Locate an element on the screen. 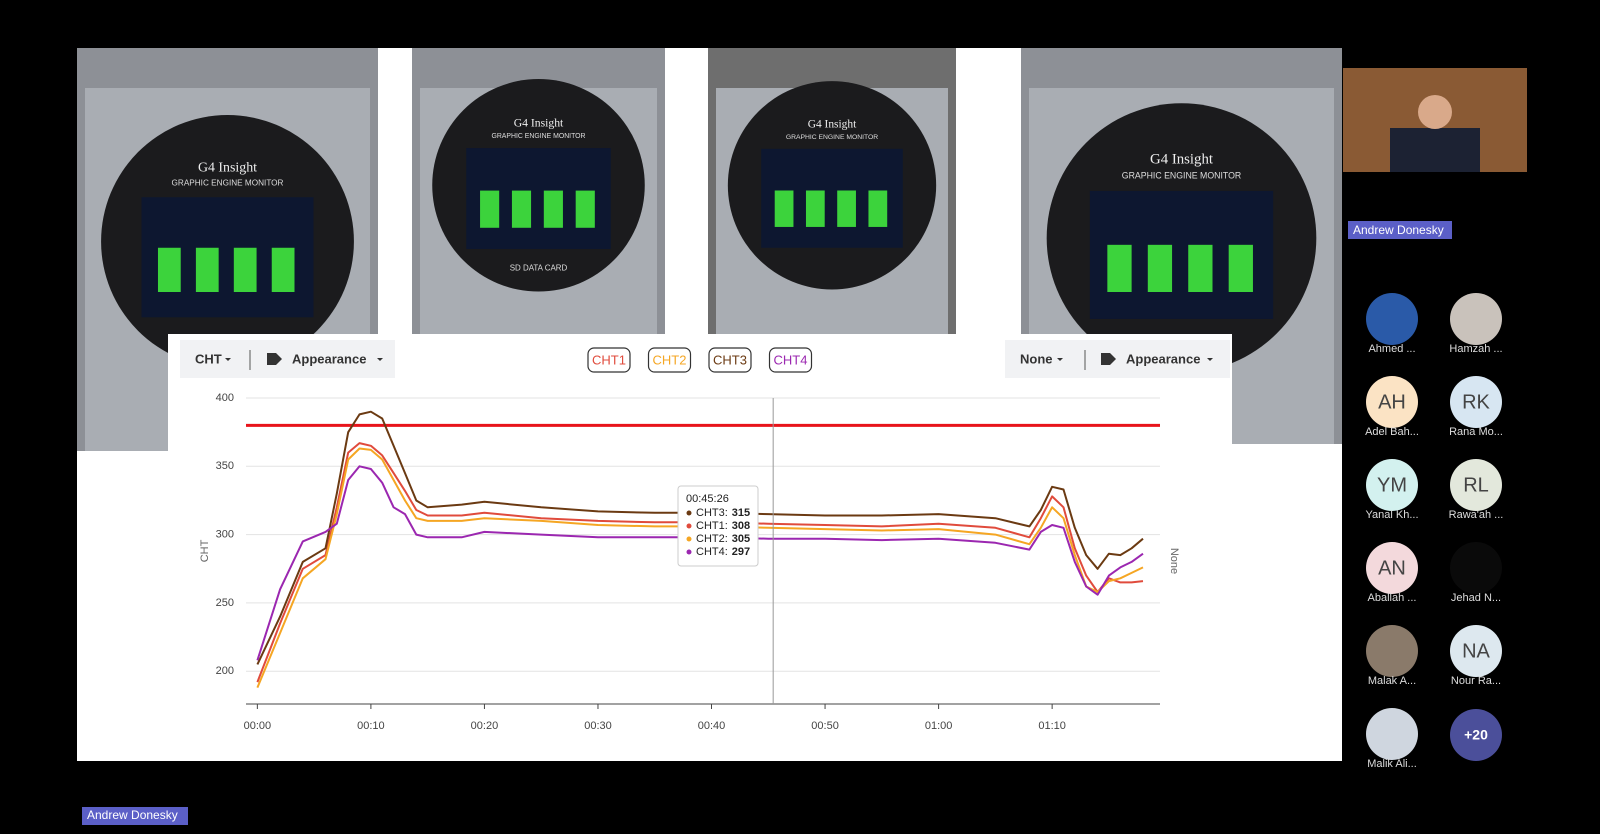  y2-axis-label: None is located at coordinates (1174, 561).